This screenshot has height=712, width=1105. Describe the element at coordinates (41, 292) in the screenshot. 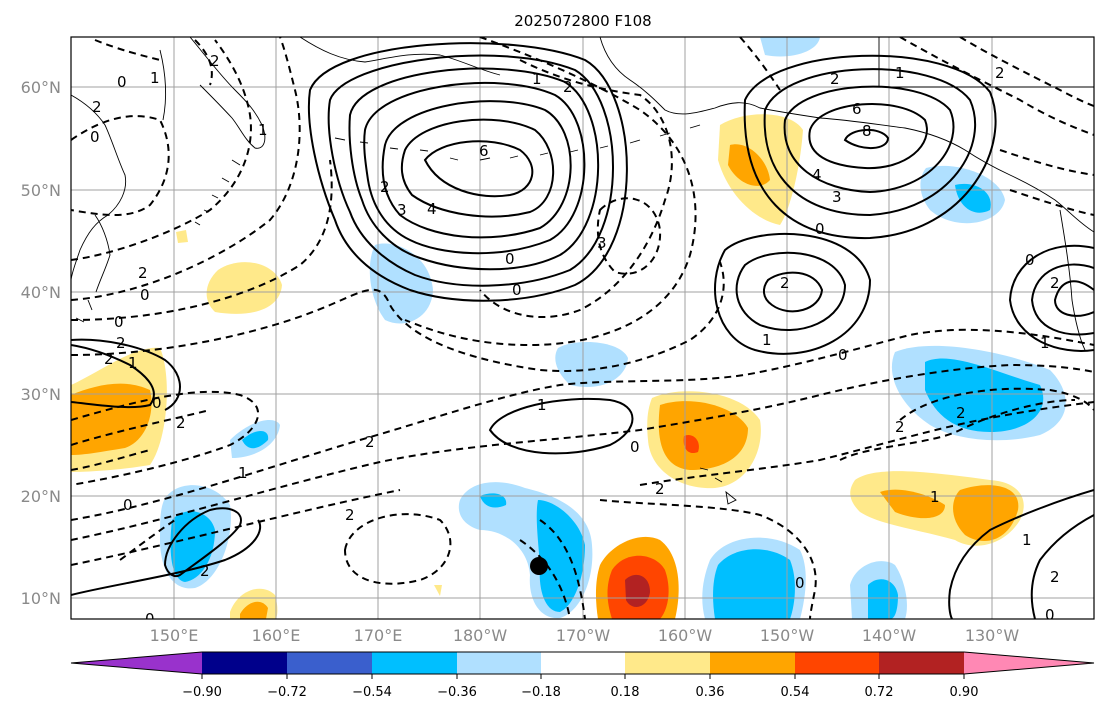

I see `lat-label: 40°N` at that location.